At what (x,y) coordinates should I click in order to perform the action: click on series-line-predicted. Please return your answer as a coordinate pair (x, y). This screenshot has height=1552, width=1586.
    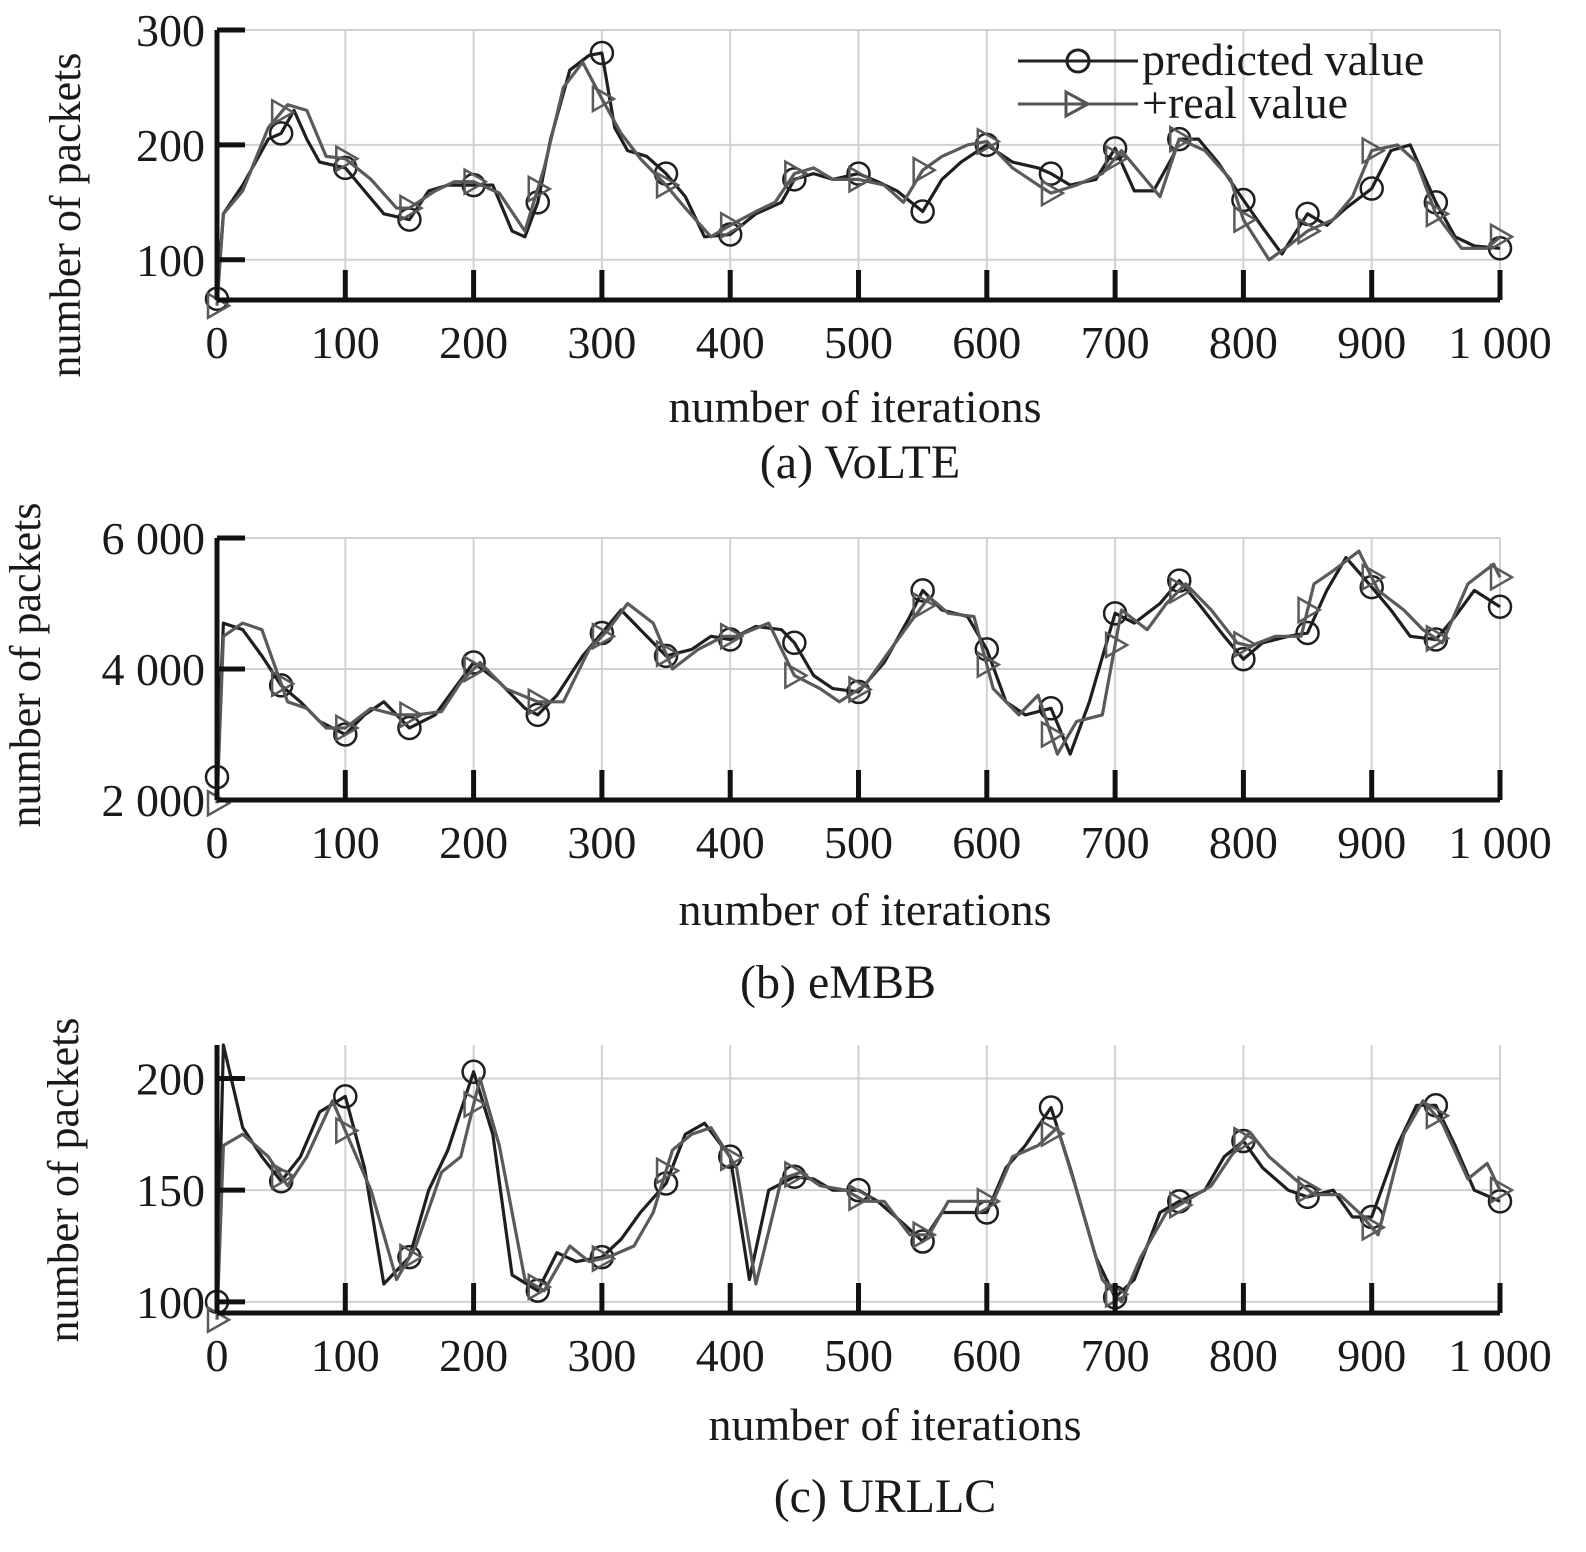
    Looking at the image, I should click on (858, 175).